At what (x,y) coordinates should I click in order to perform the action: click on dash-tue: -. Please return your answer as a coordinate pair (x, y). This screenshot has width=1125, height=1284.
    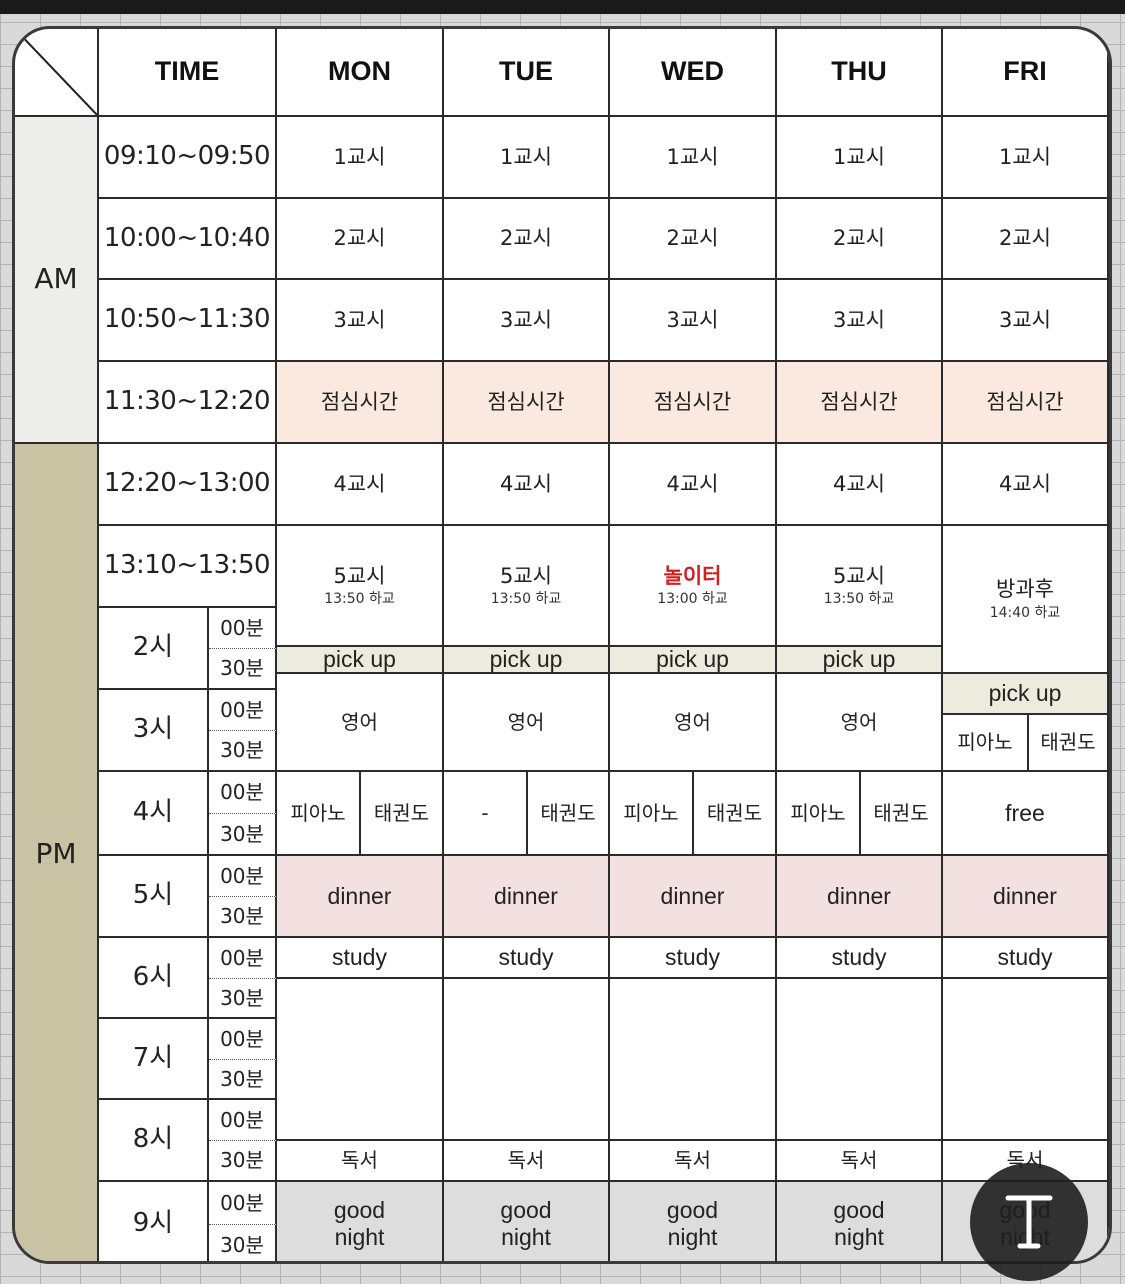
    Looking at the image, I should click on (486, 814).